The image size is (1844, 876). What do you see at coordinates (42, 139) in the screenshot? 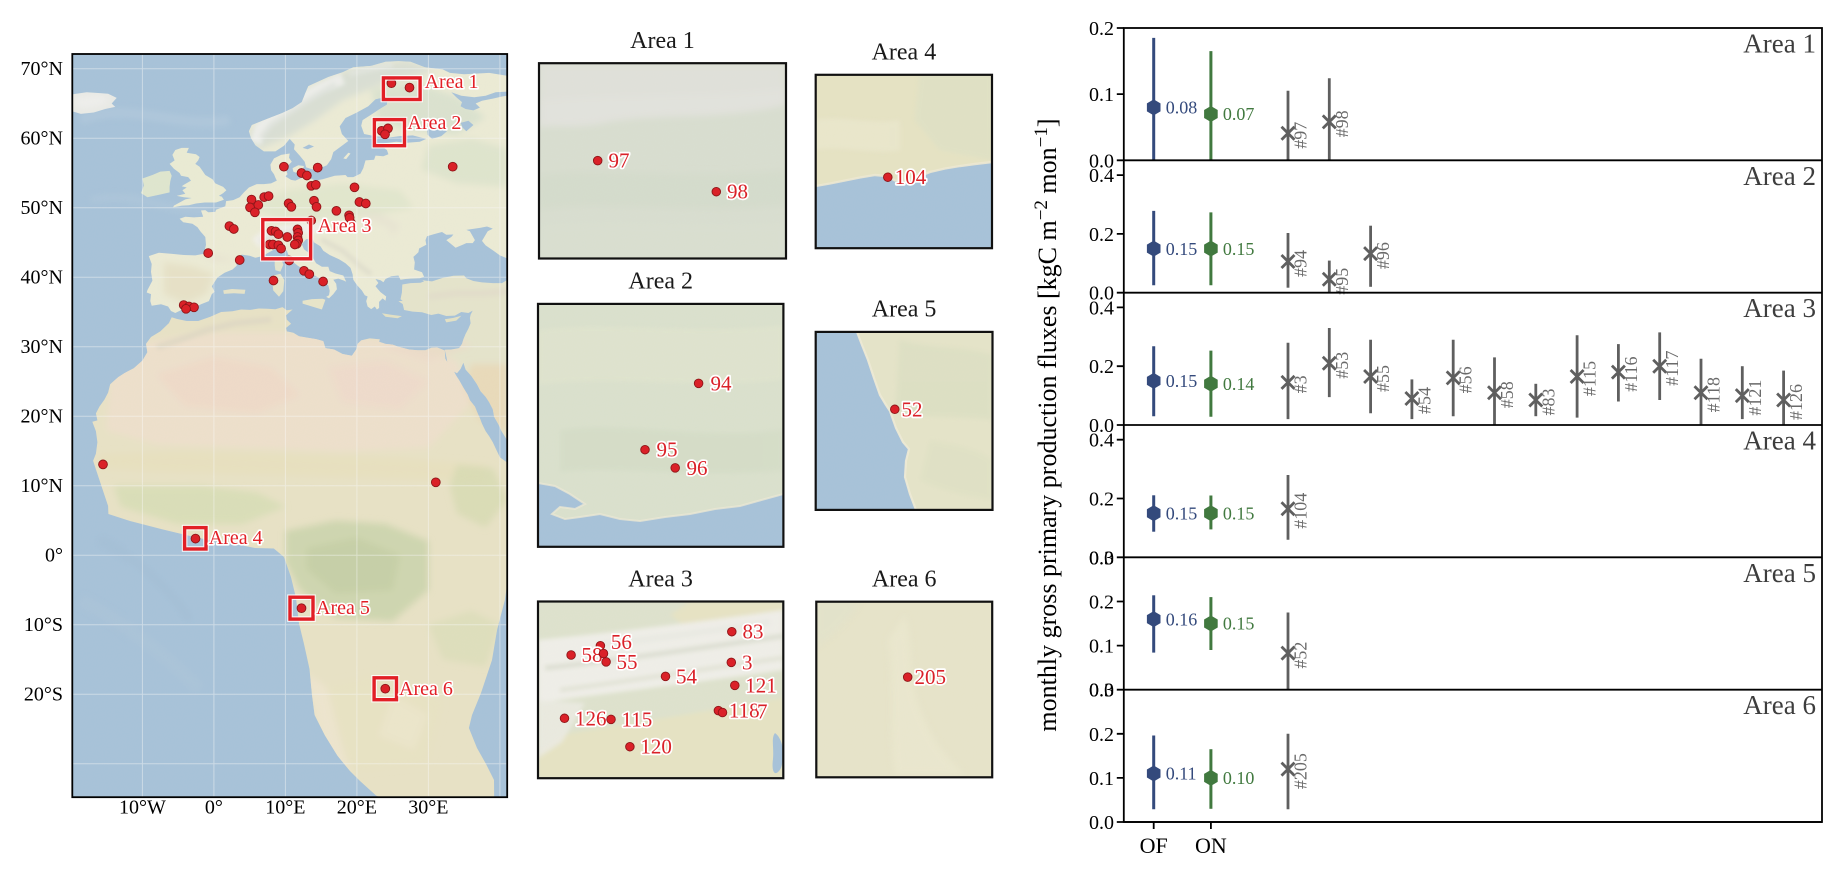
I see `svg-text: 60°N` at bounding box center [42, 139].